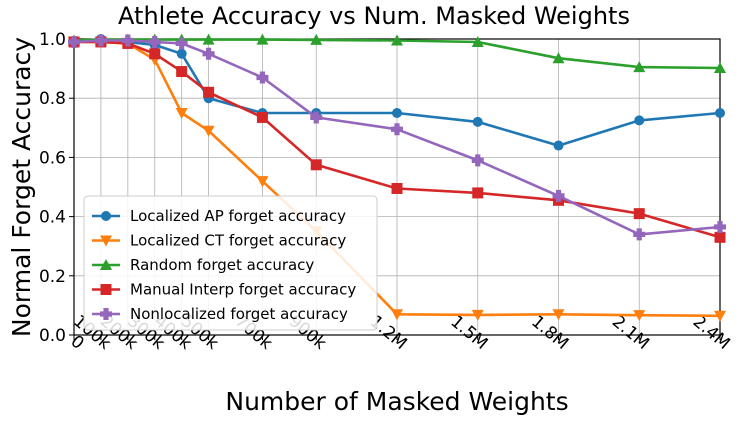 The image size is (748, 421). Describe the element at coordinates (52, 277) in the screenshot. I see `y-tick-label: 0.2` at that location.